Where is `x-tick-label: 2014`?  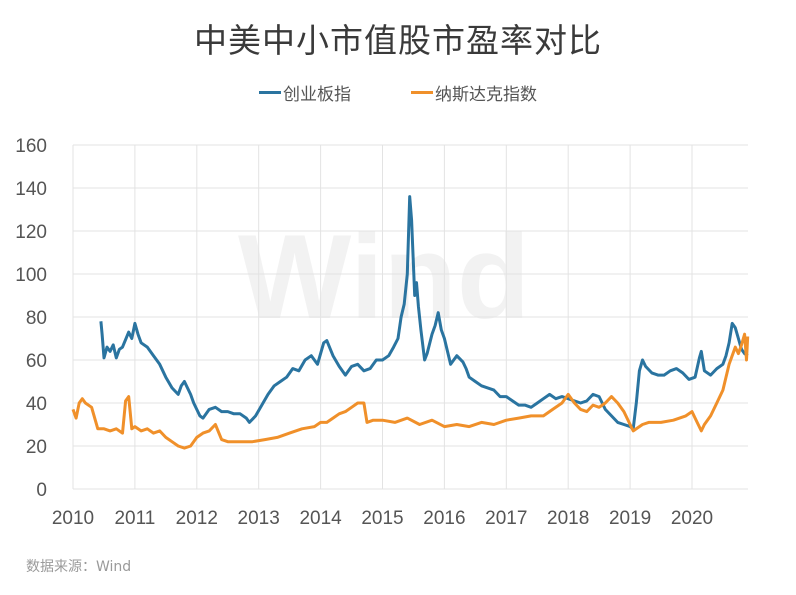
x-tick-label: 2014 is located at coordinates (320, 518).